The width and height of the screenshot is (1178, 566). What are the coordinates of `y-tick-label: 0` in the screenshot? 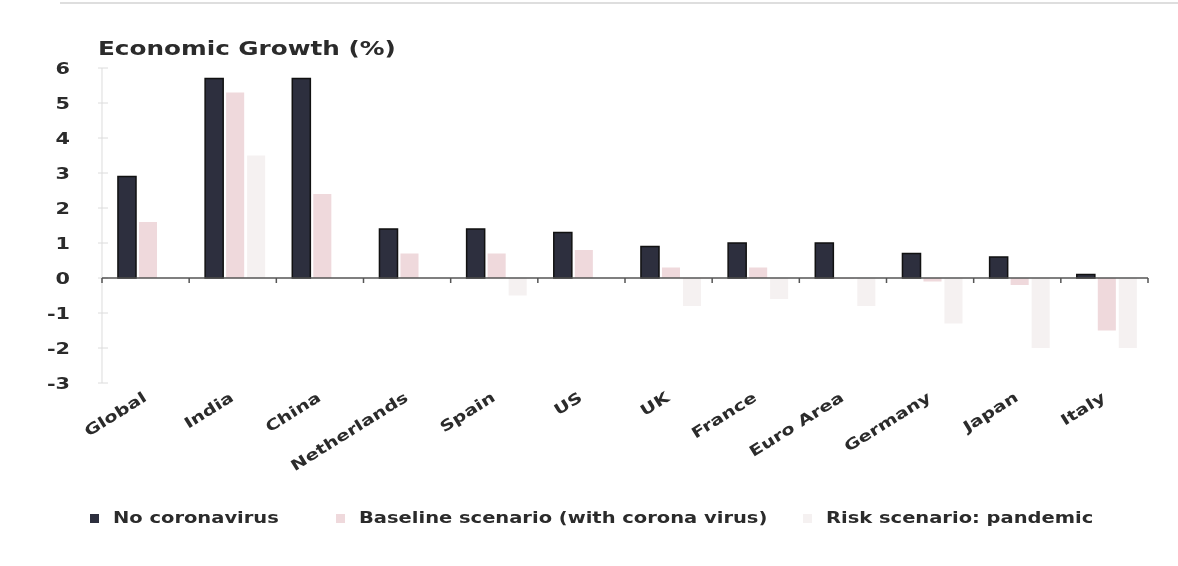 It's located at (63, 278).